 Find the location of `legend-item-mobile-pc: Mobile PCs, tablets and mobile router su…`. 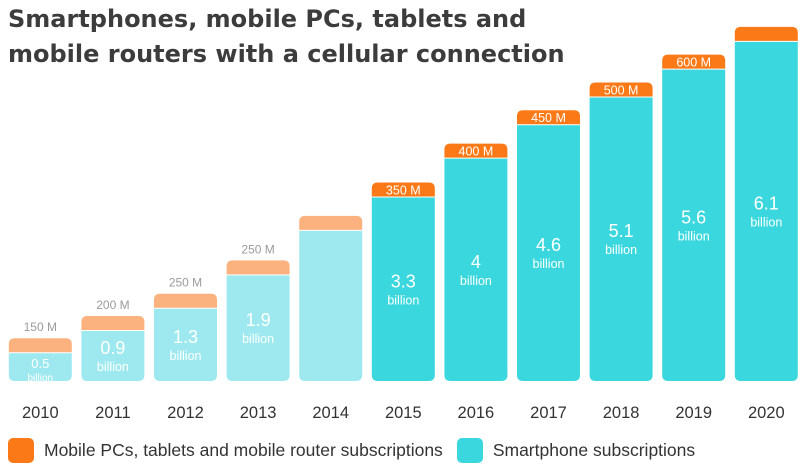

legend-item-mobile-pc: Mobile PCs, tablets and mobile router su… is located at coordinates (225, 450).